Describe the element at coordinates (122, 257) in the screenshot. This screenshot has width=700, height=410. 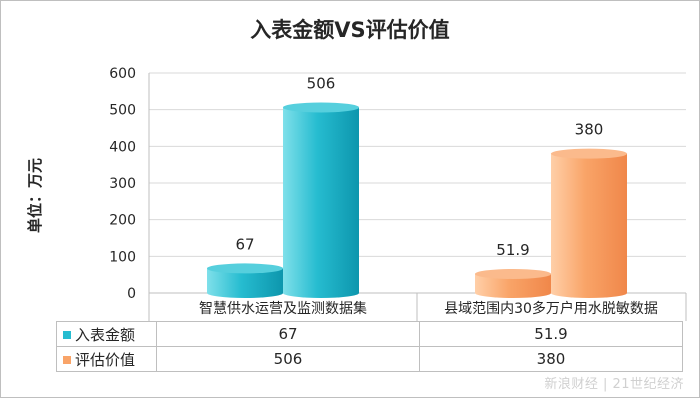
I see `y-tick-label: 100` at that location.